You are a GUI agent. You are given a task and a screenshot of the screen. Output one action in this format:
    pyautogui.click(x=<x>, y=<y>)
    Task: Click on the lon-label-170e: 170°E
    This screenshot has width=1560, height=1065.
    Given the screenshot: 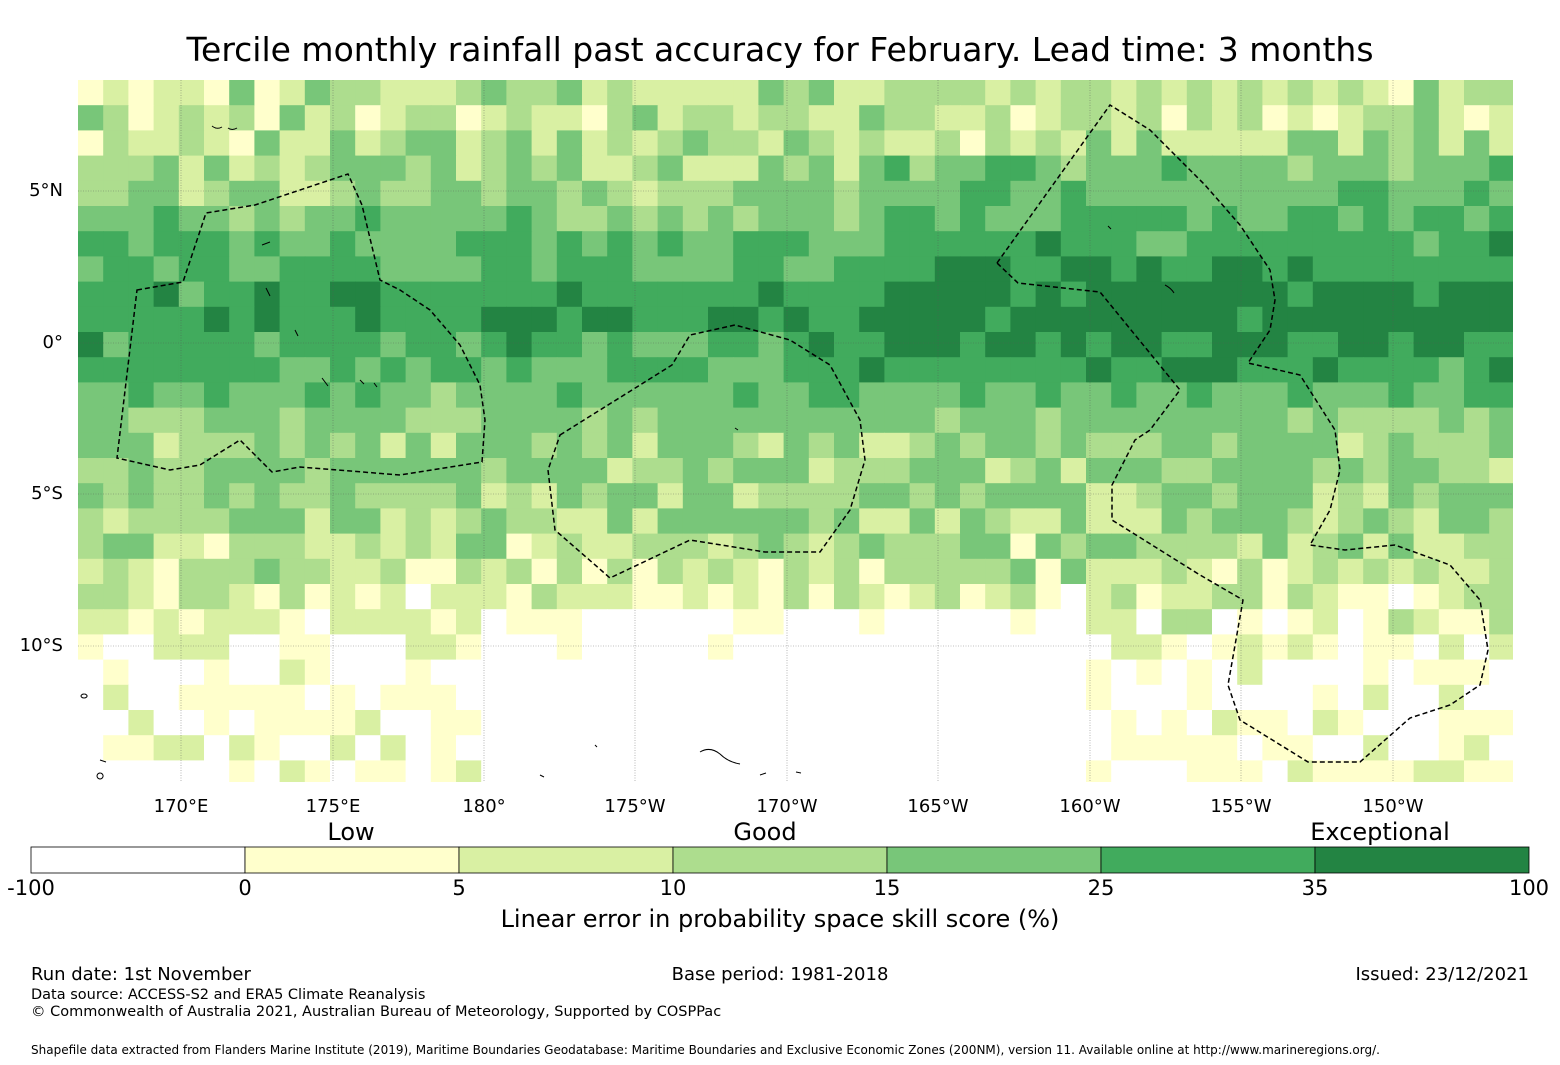 What is the action you would take?
    pyautogui.click(x=181, y=806)
    